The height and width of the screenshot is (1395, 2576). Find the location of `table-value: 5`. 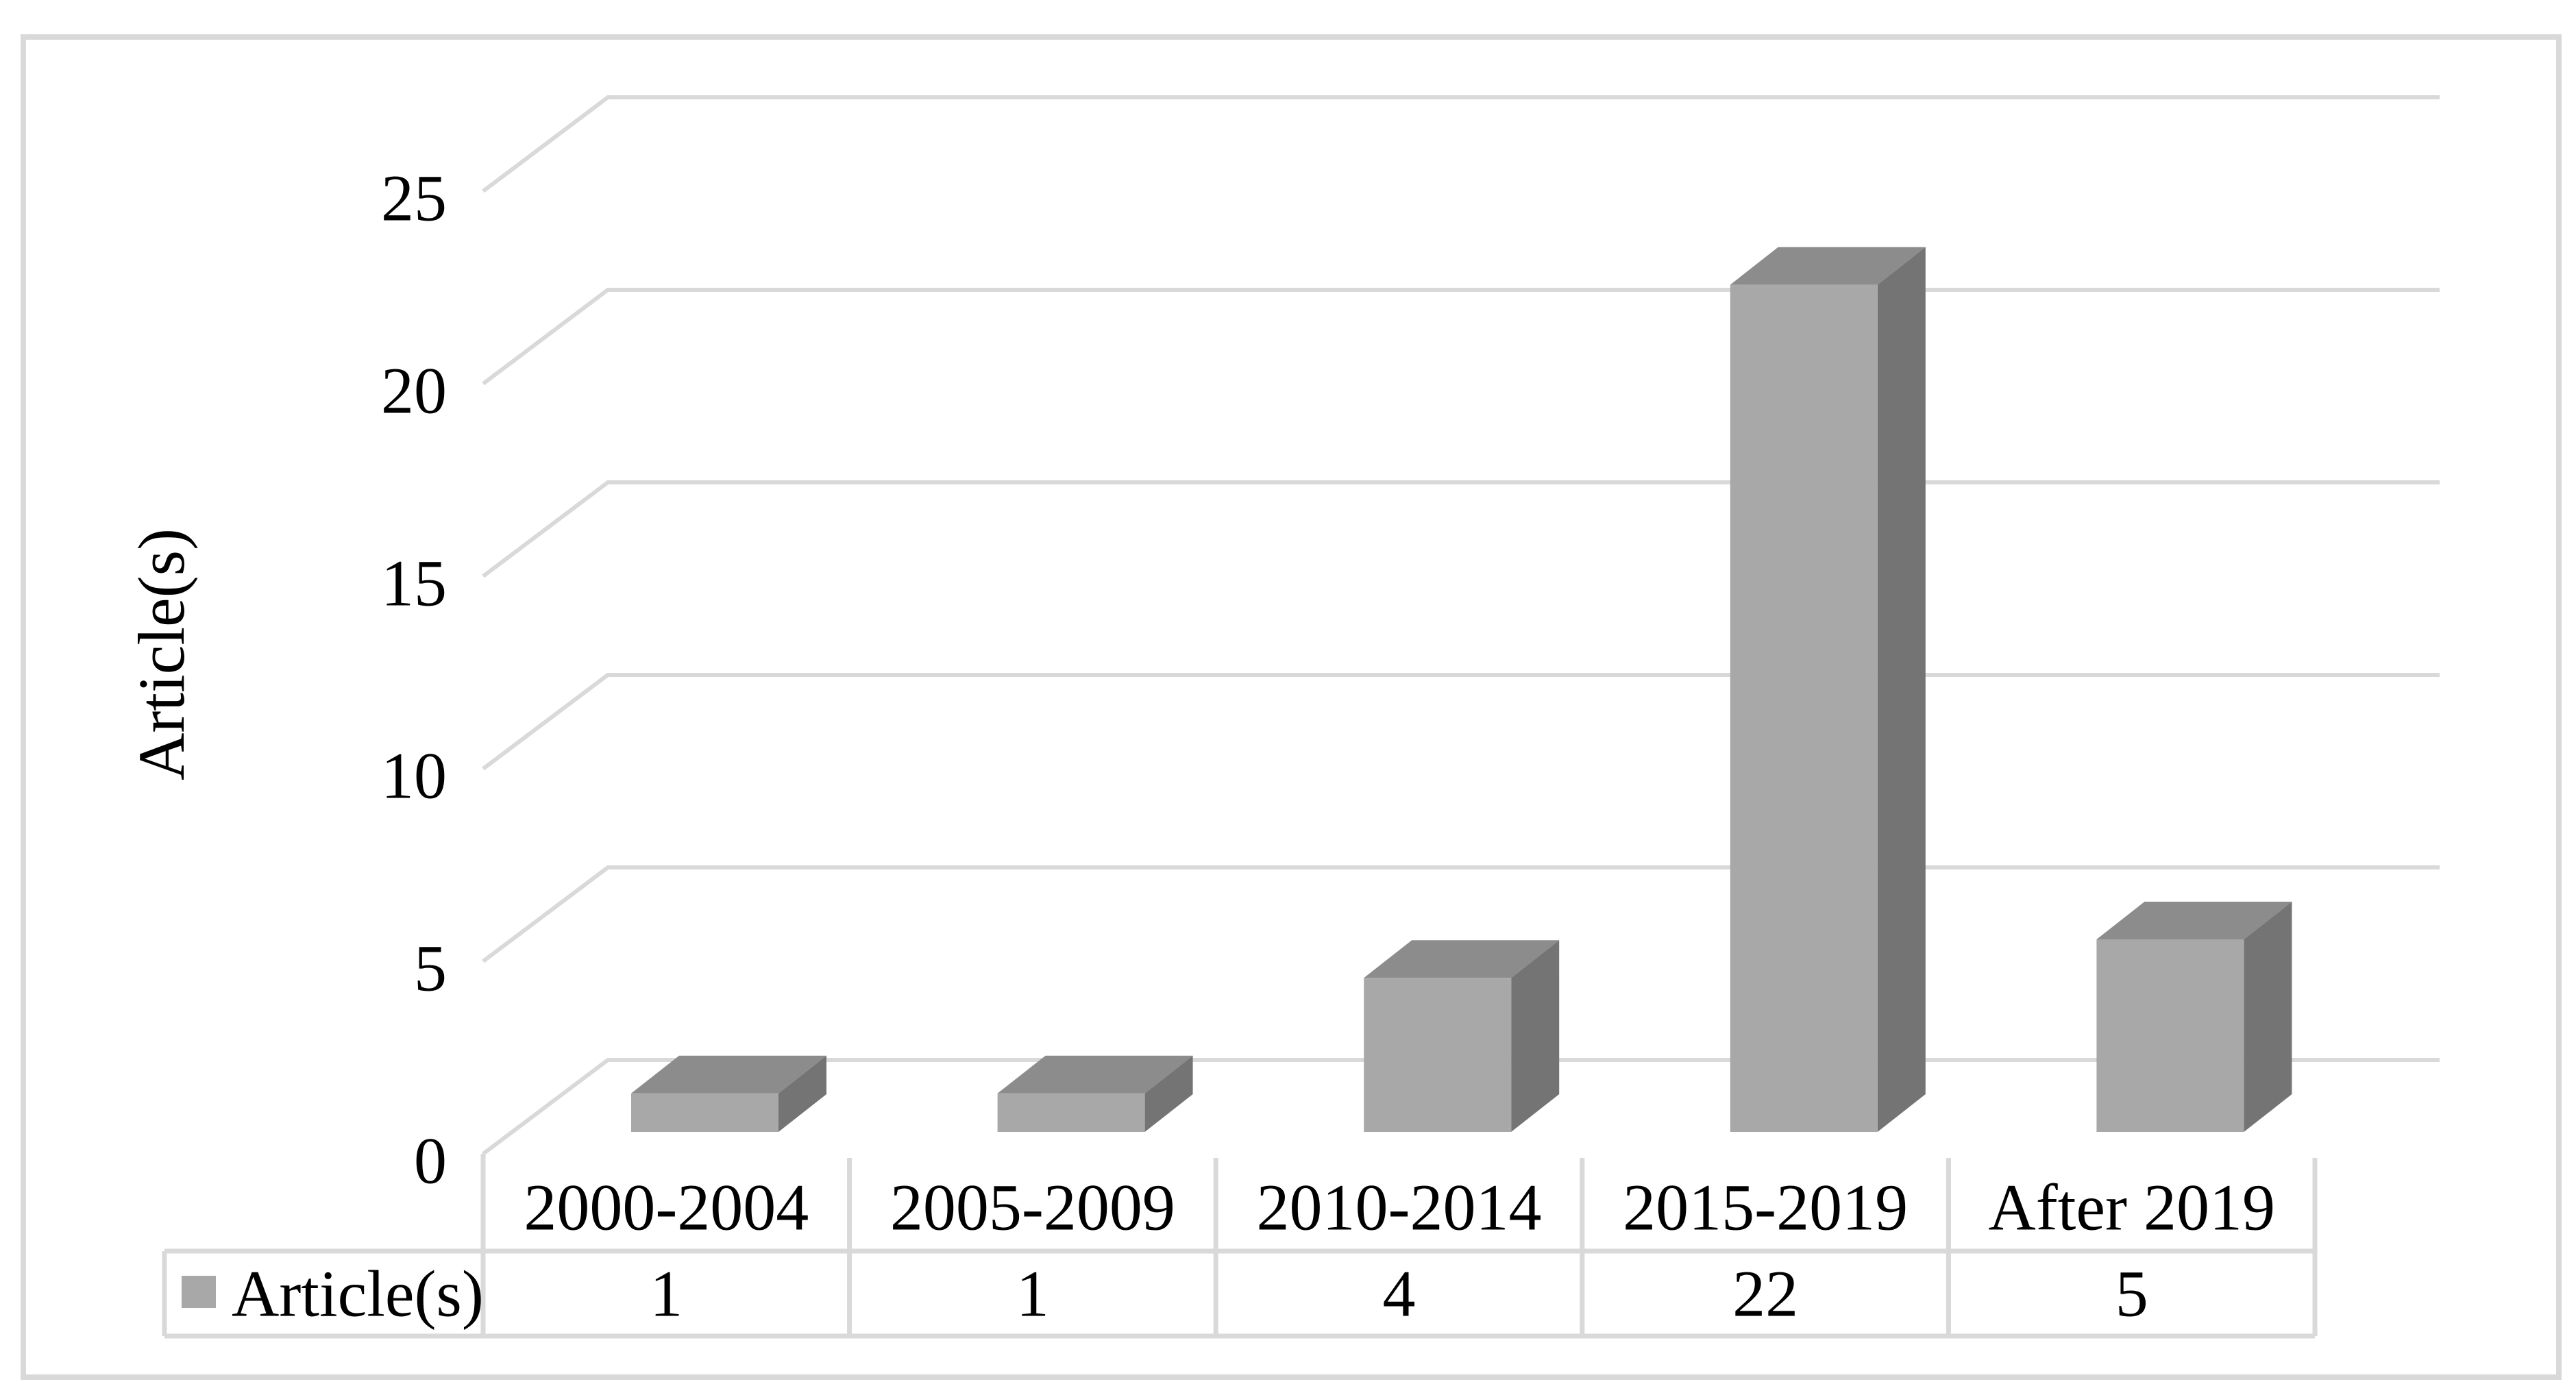

table-value: 5 is located at coordinates (2132, 1294).